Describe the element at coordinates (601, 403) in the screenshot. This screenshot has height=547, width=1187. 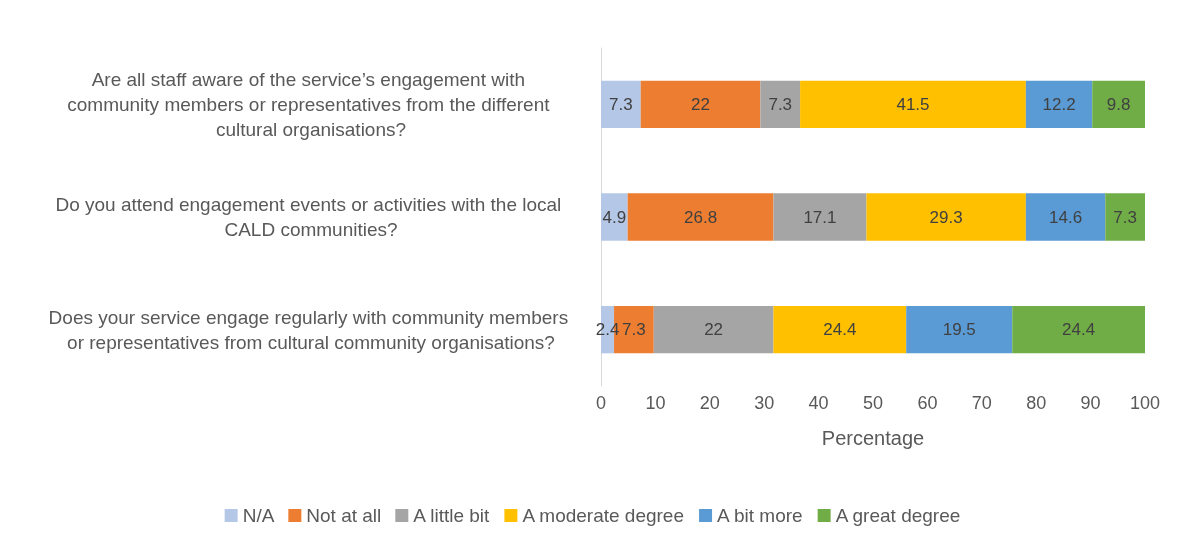
I see `x-tick-label: 0` at that location.